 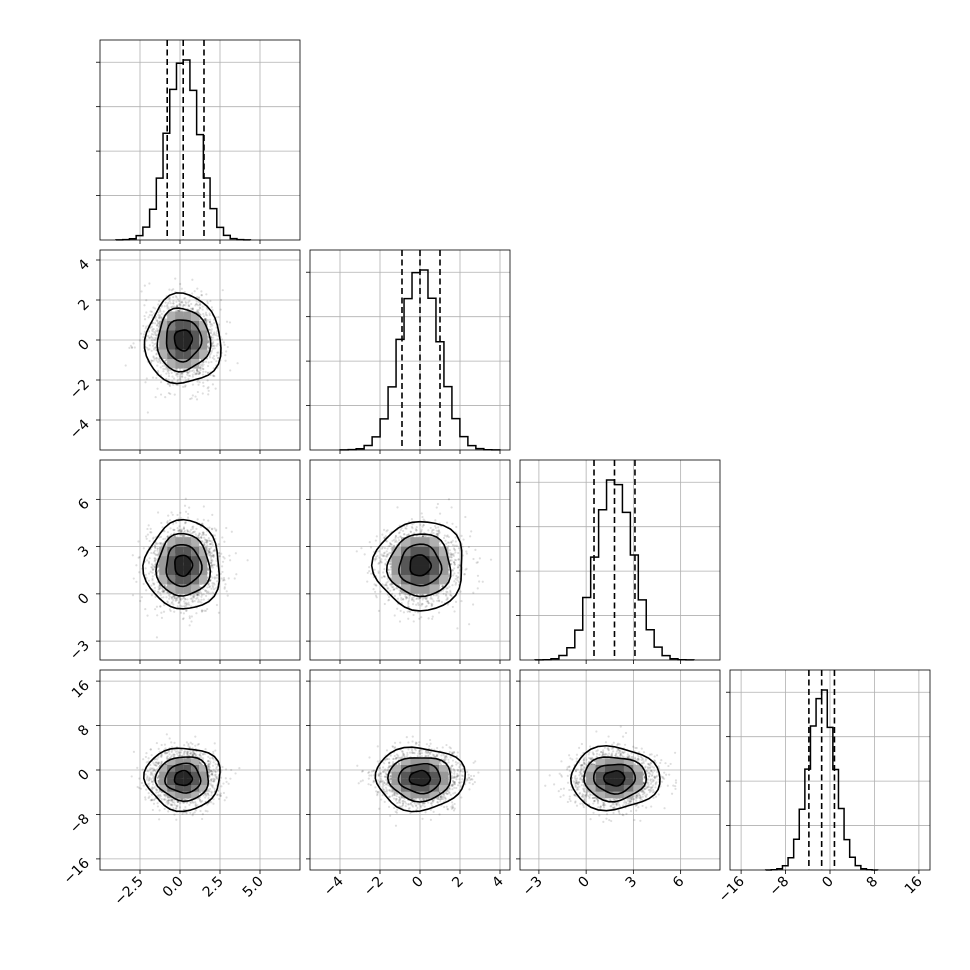 What do you see at coordinates (80, 390) in the screenshot?
I see `y-tick-label: −2` at bounding box center [80, 390].